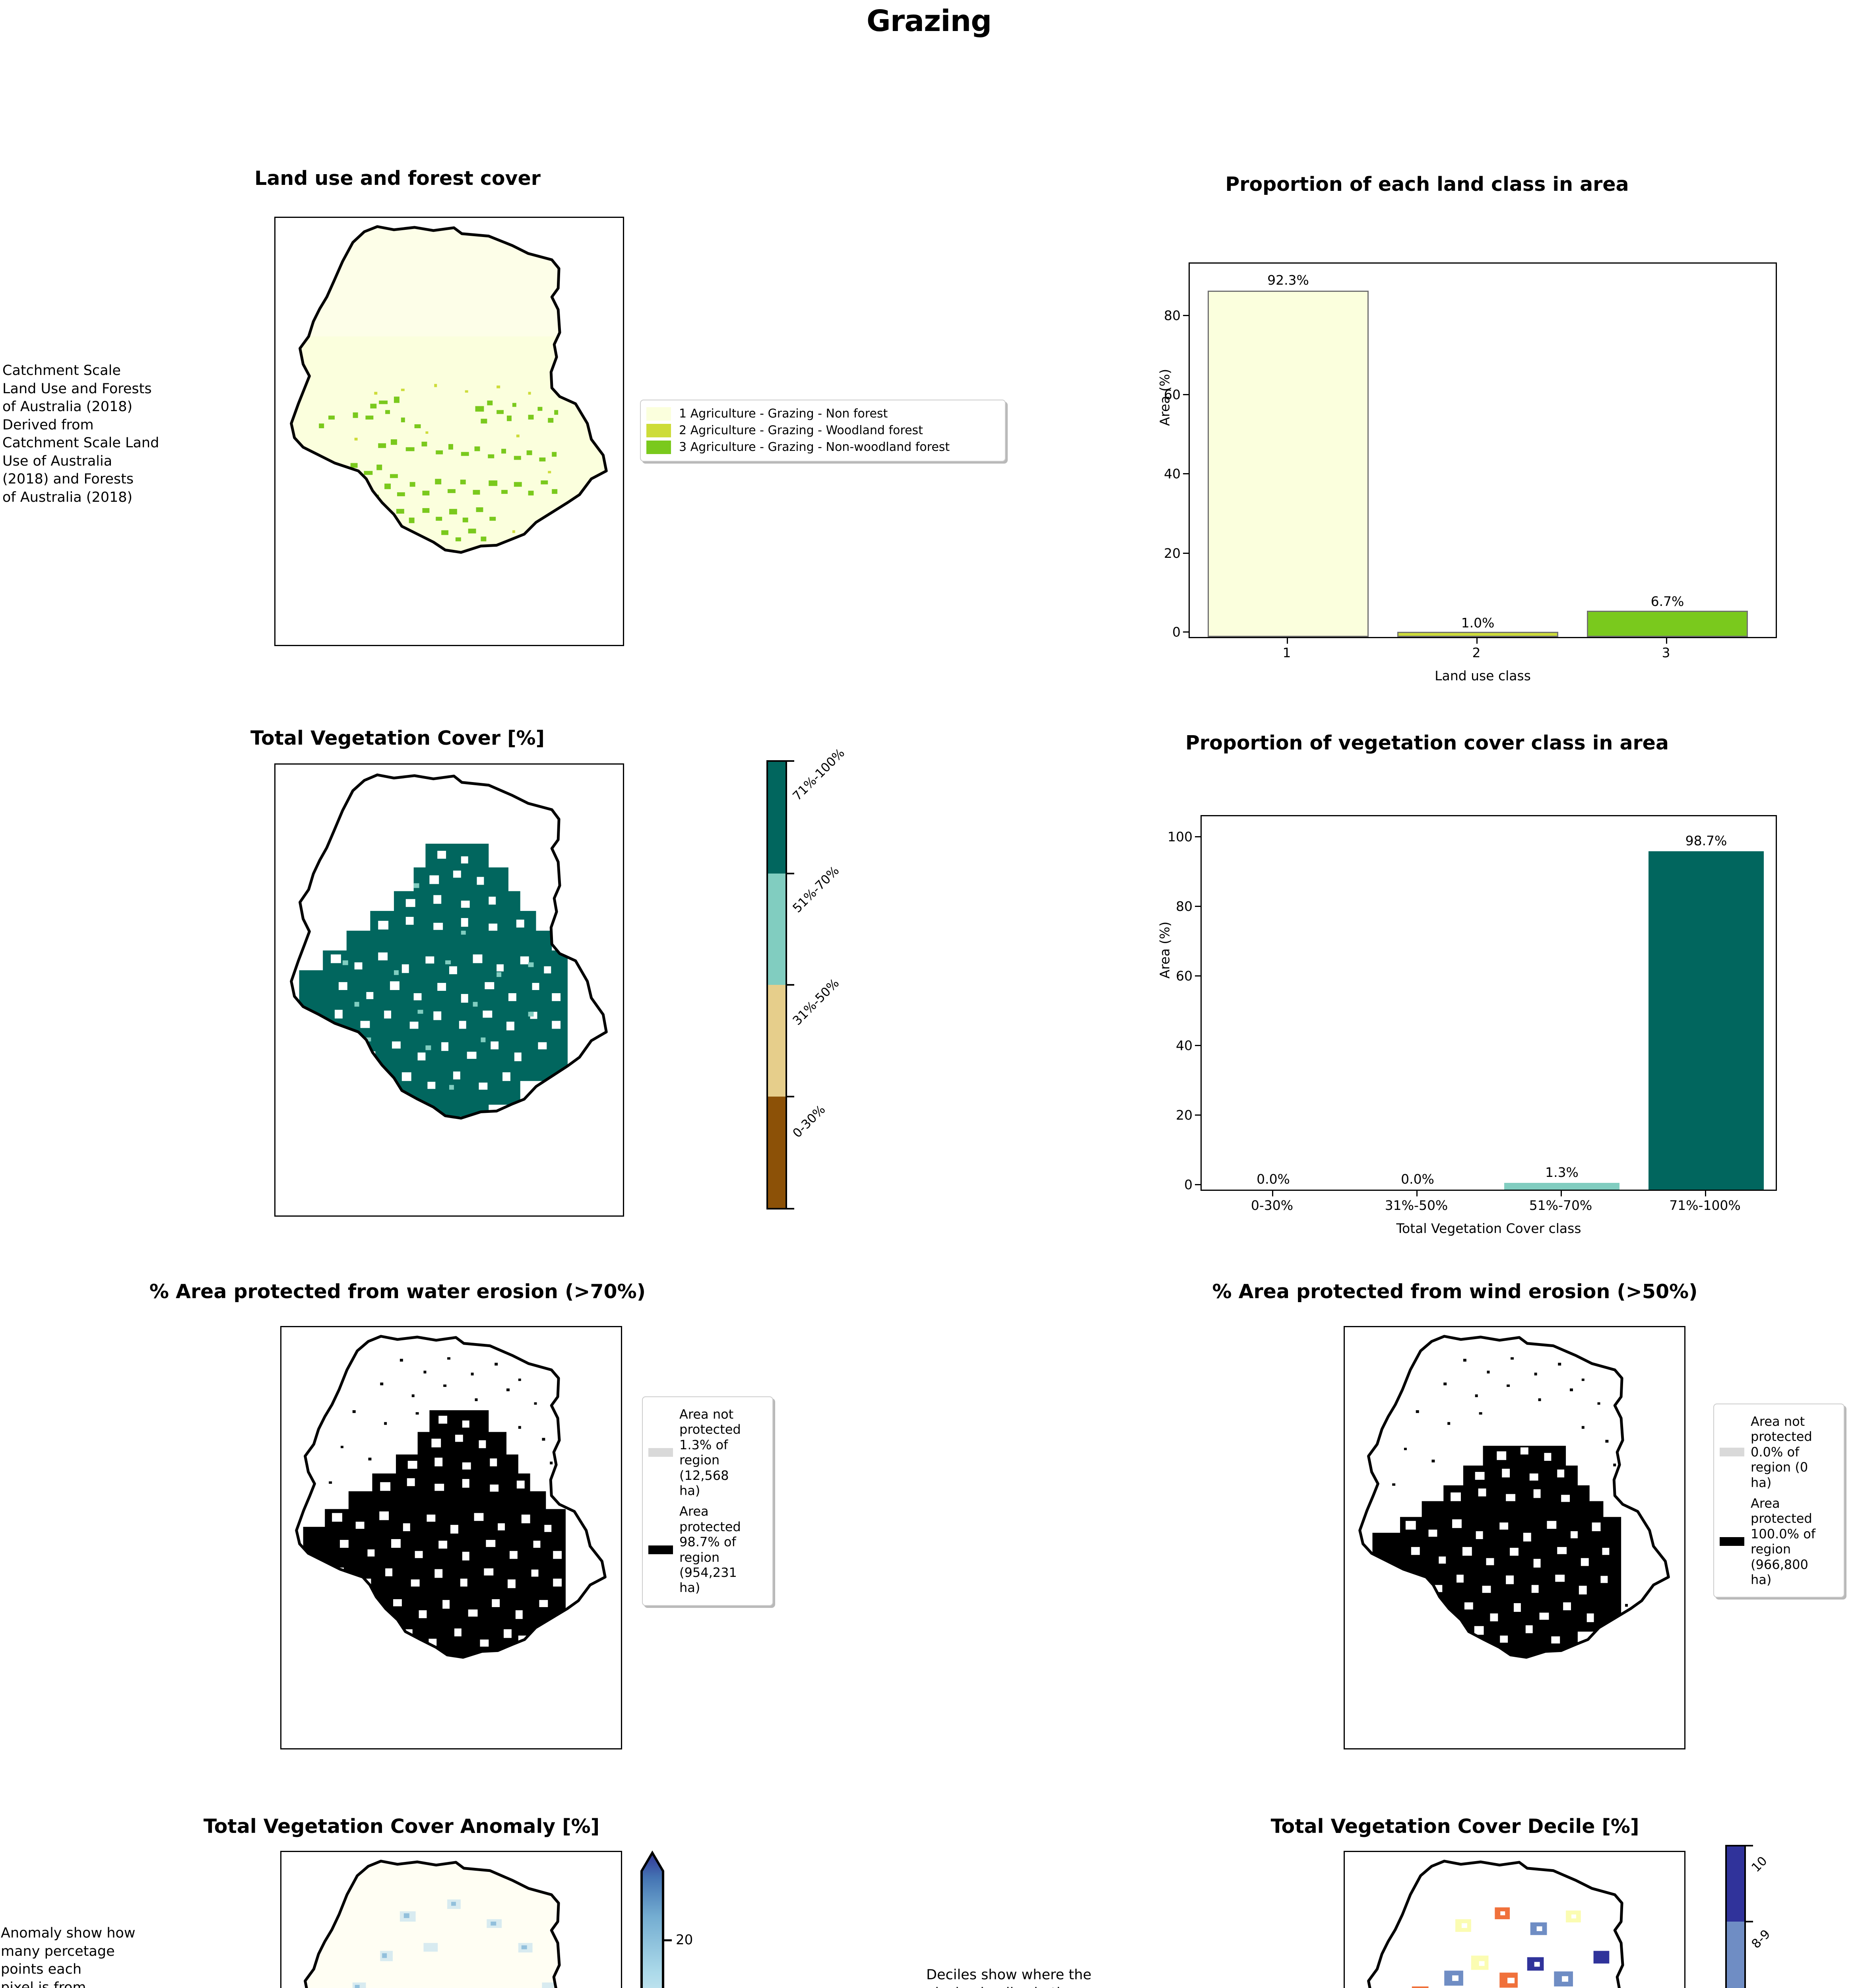 The width and height of the screenshot is (1858, 1988). I want to click on chart2-xtick: 71%-100%, so click(1705, 1205).